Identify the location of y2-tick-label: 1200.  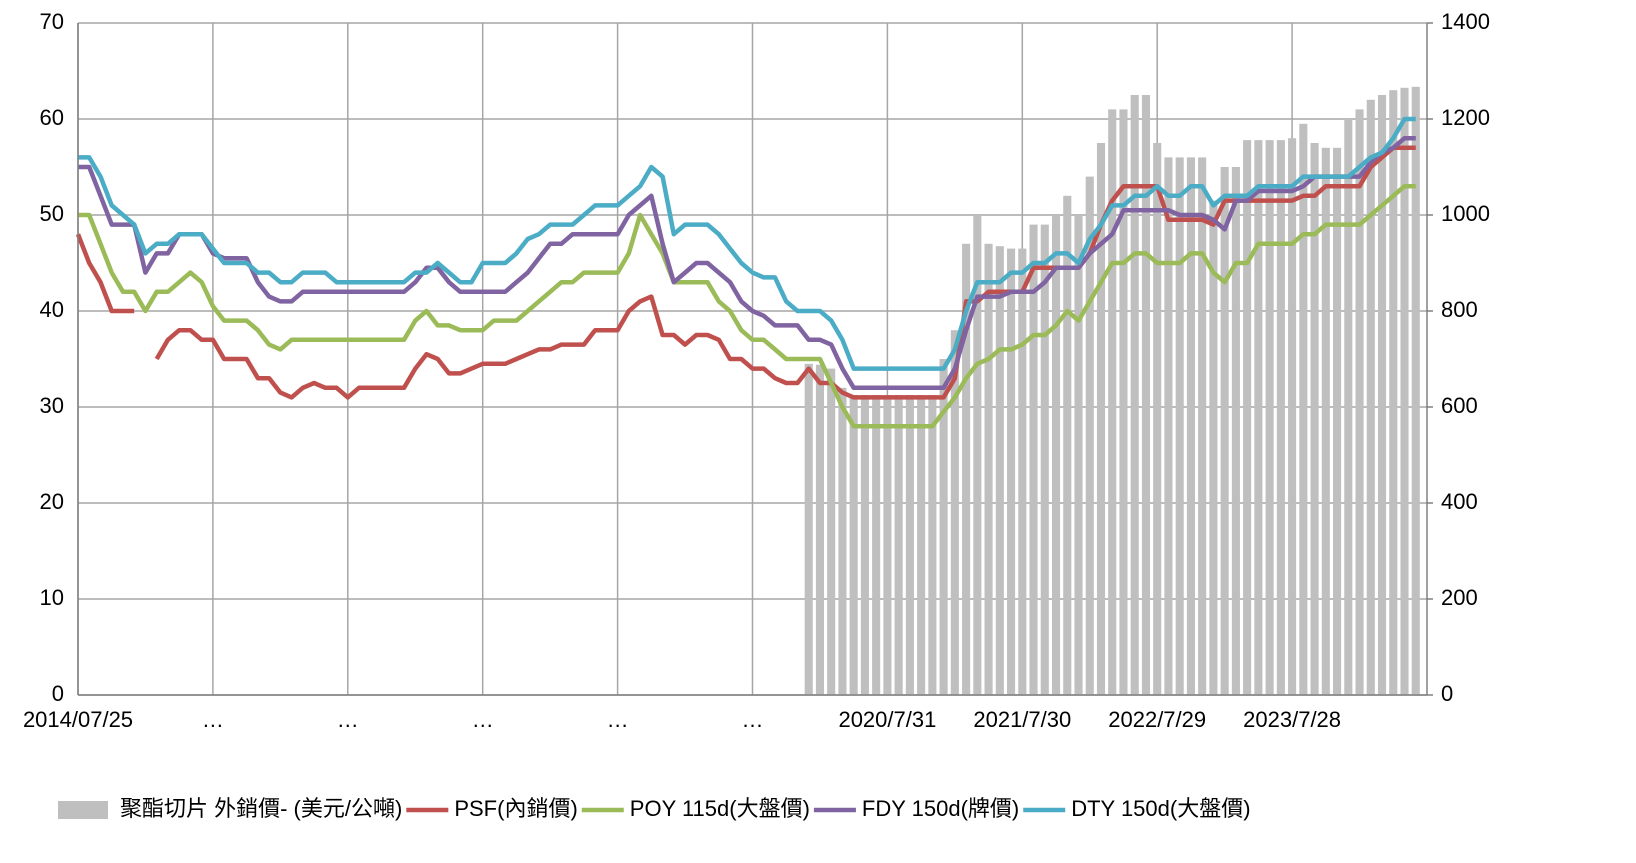
(1465, 117).